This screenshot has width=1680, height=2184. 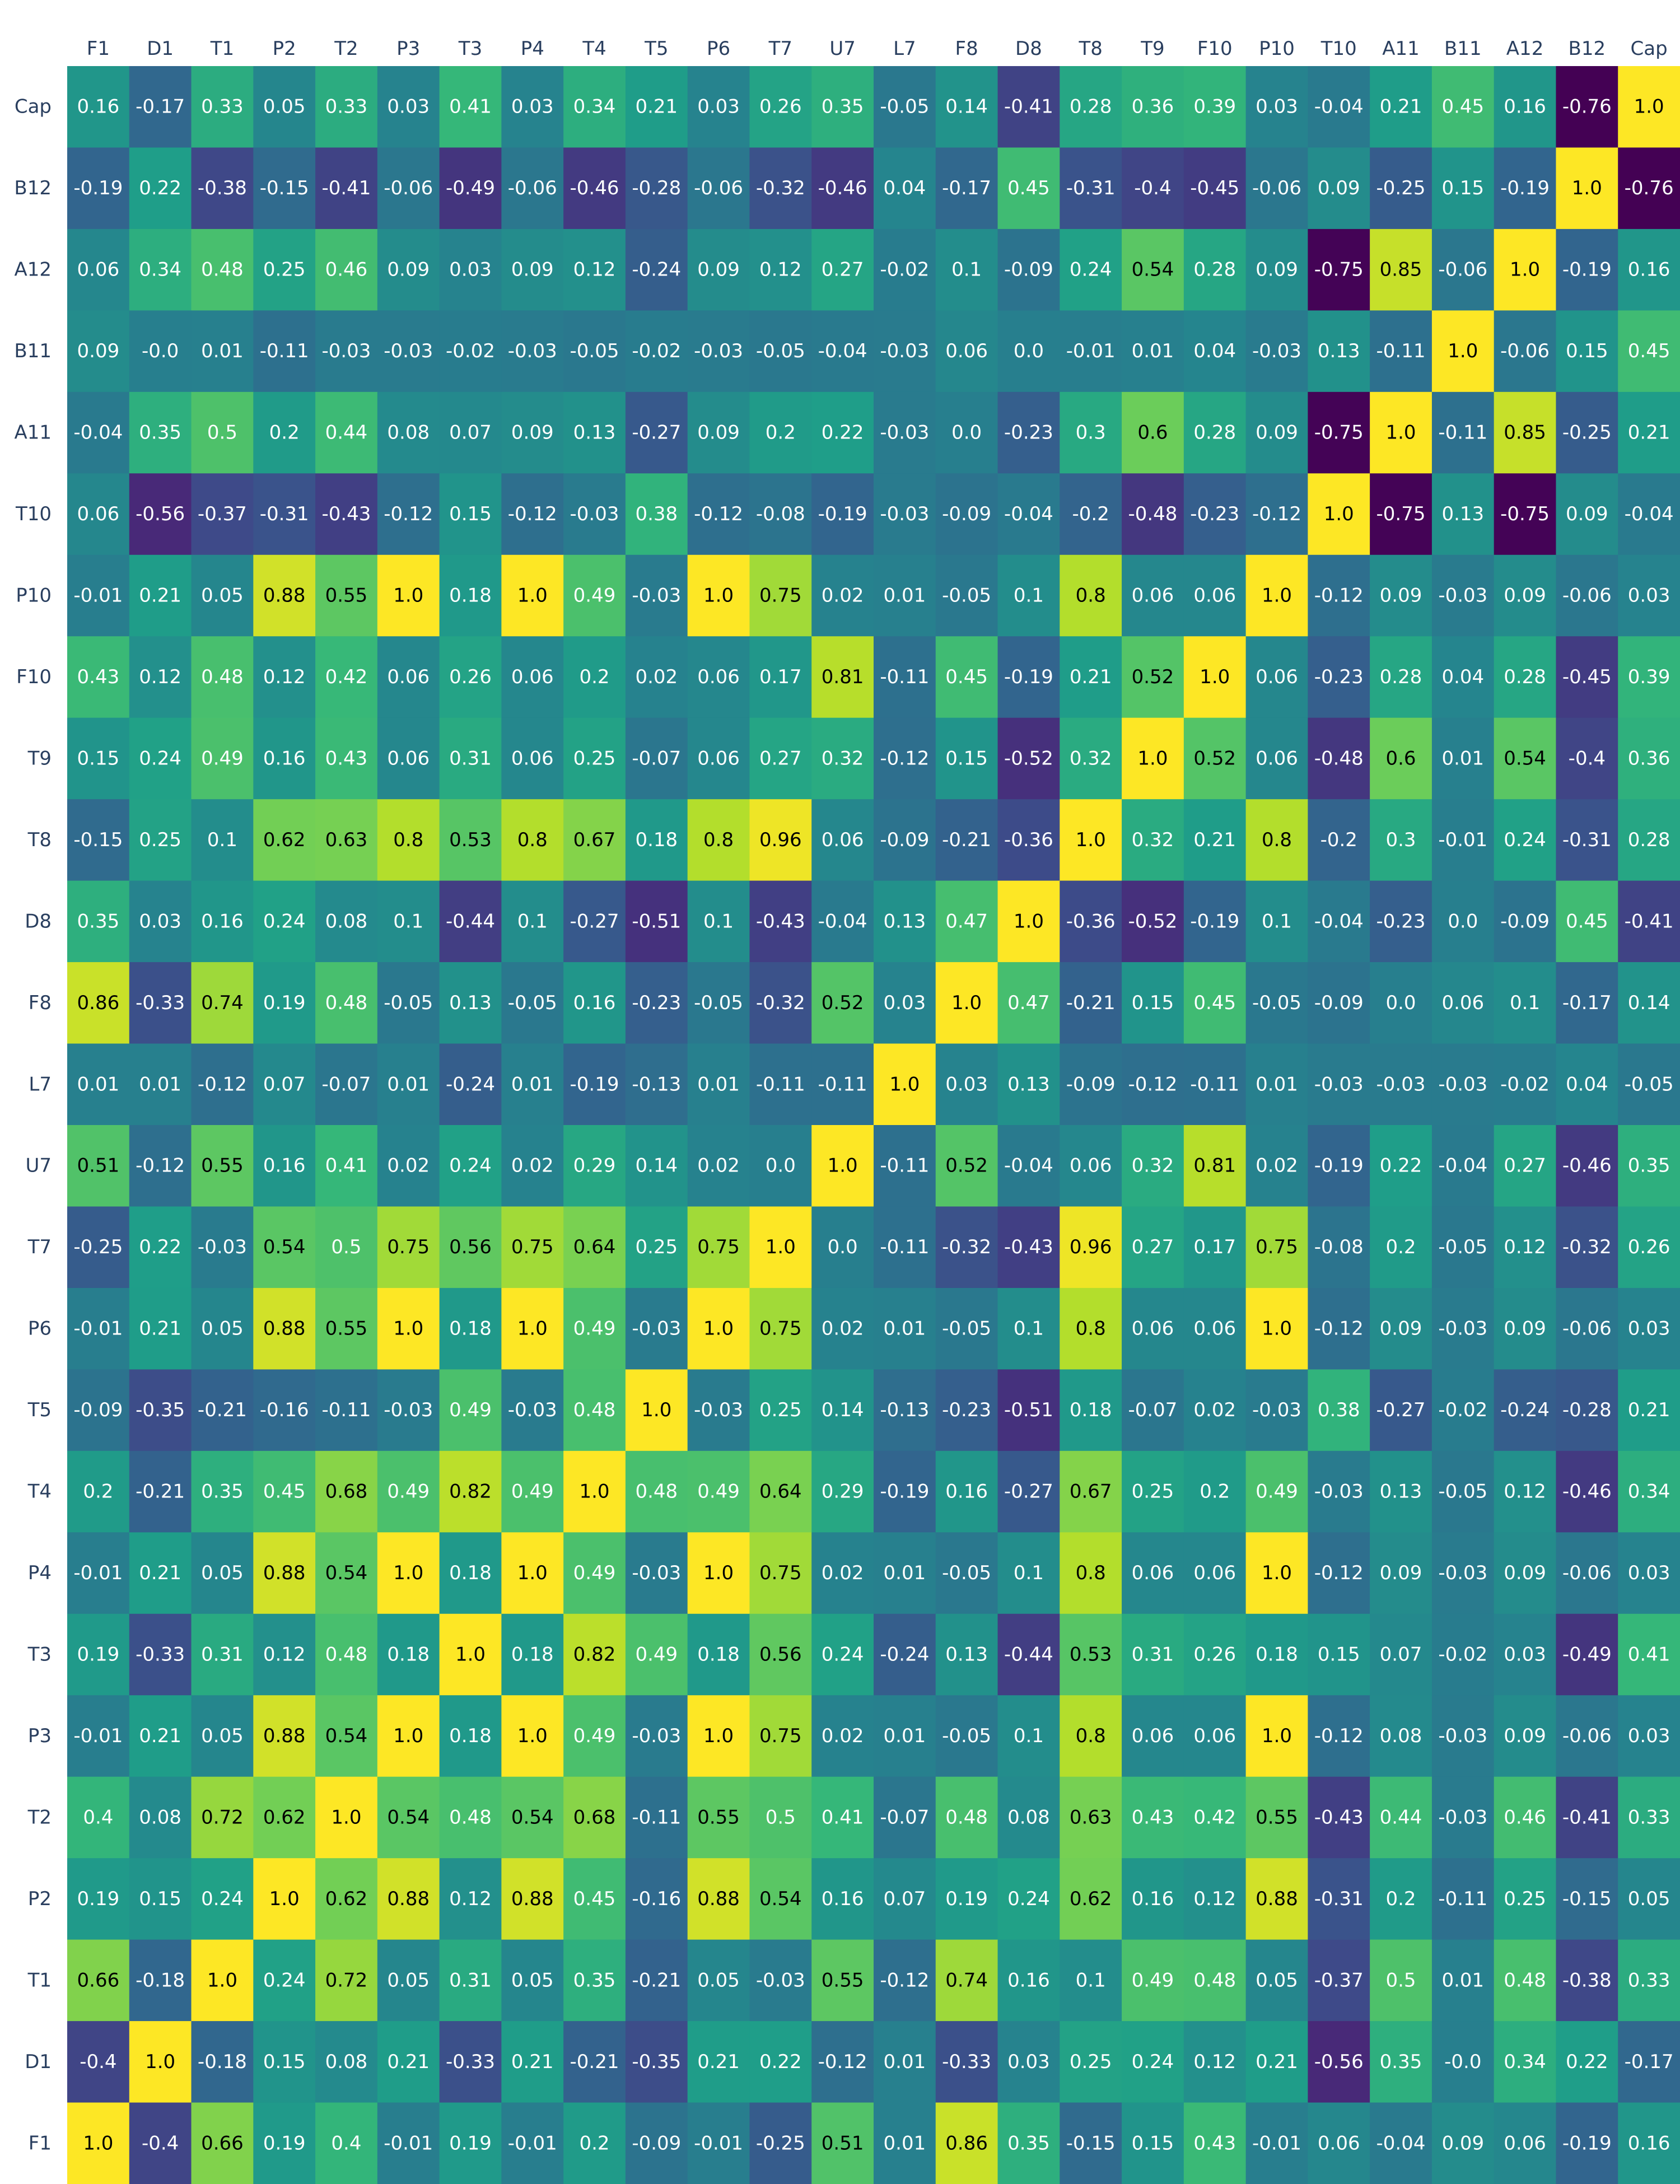 I want to click on heatmap-cell-value: 0.04, so click(x=905, y=188).